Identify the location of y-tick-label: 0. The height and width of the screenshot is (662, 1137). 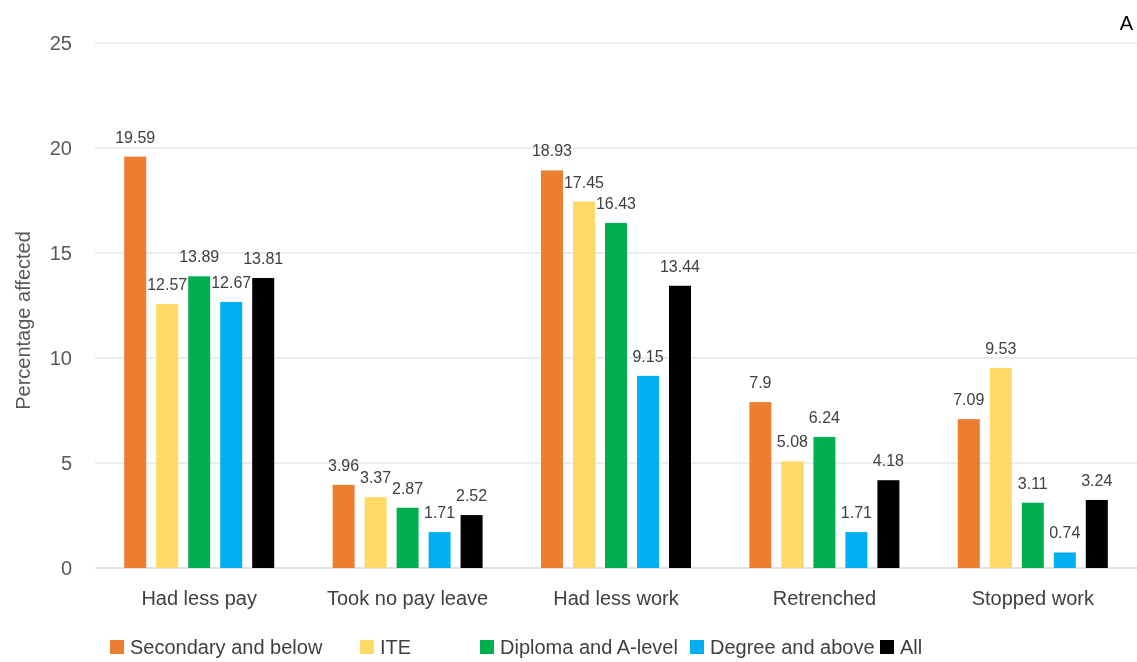
(66, 568).